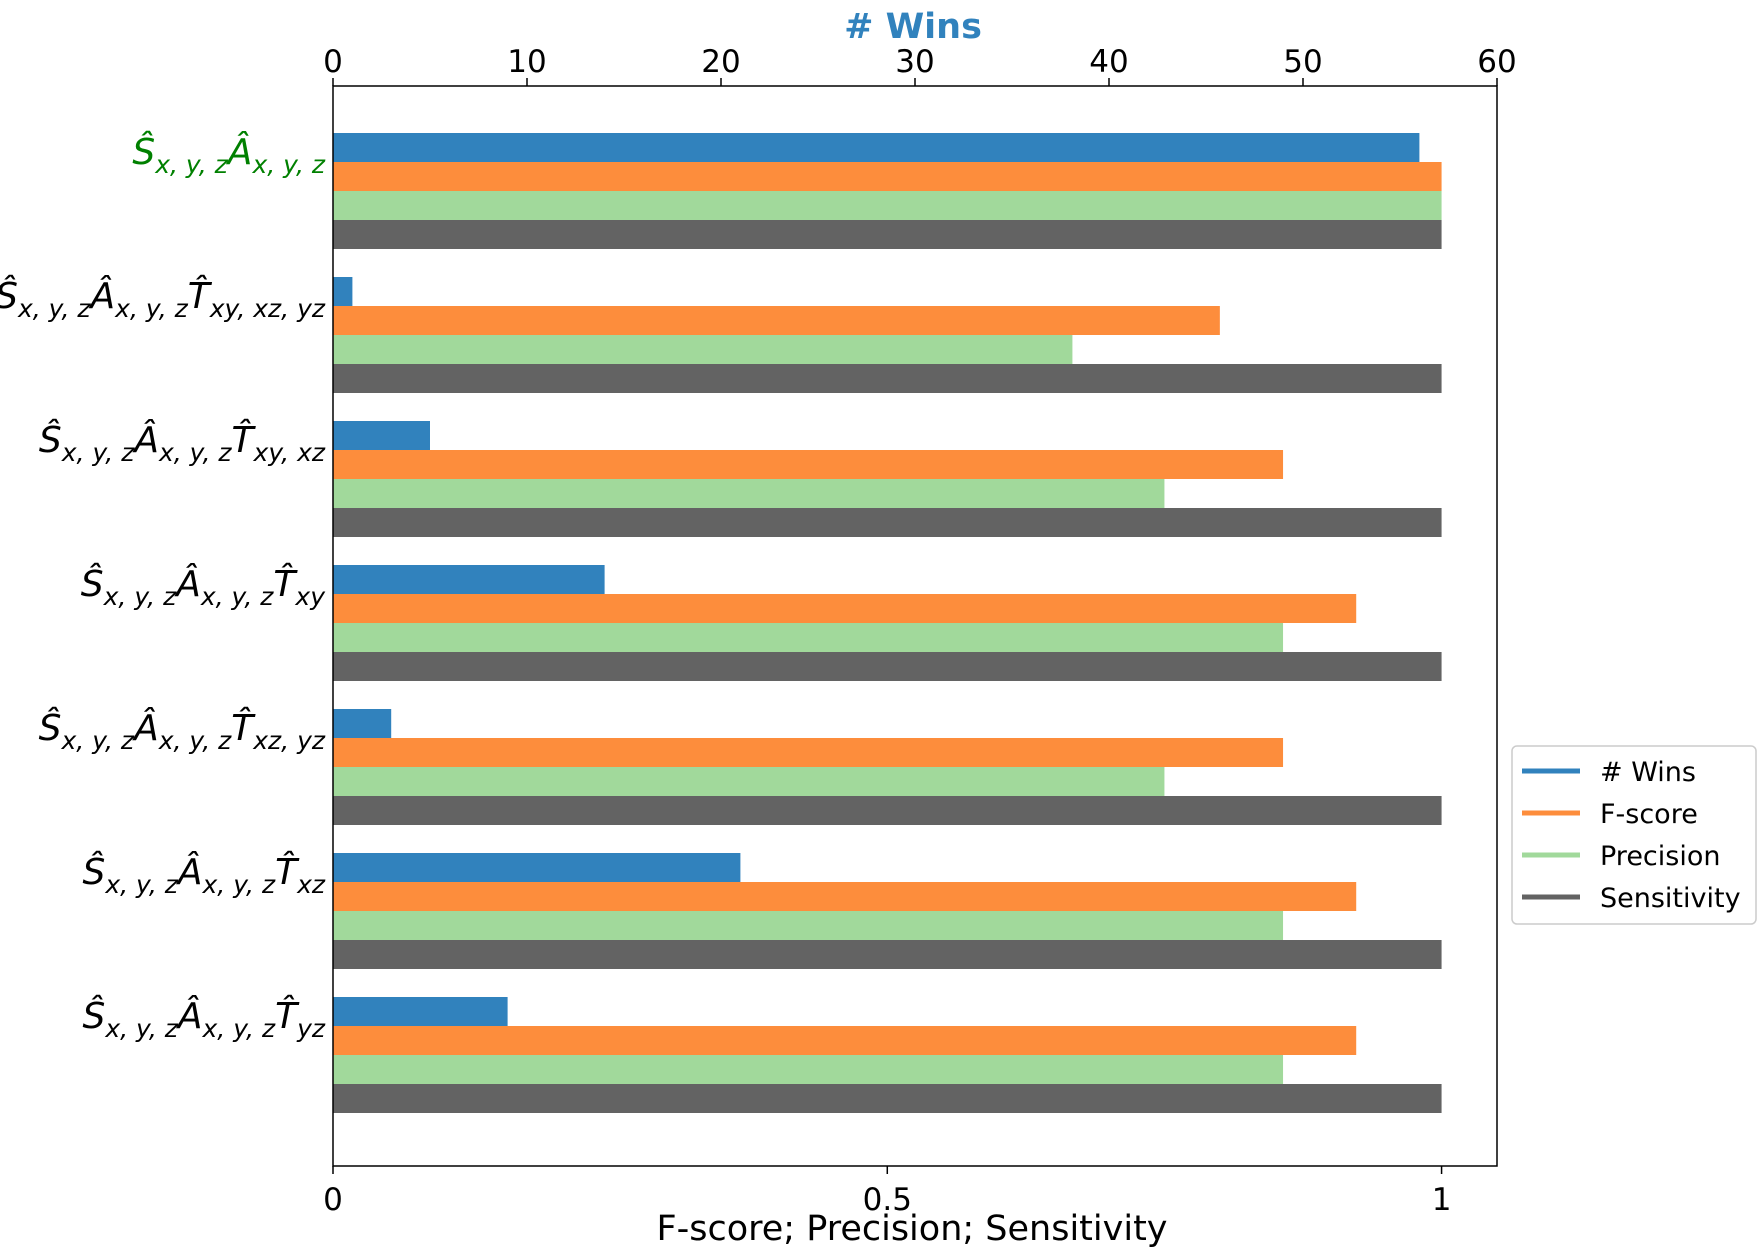 This screenshot has height=1257, width=1764. What do you see at coordinates (311, 1028) in the screenshot?
I see `category-label-subscript: yz` at bounding box center [311, 1028].